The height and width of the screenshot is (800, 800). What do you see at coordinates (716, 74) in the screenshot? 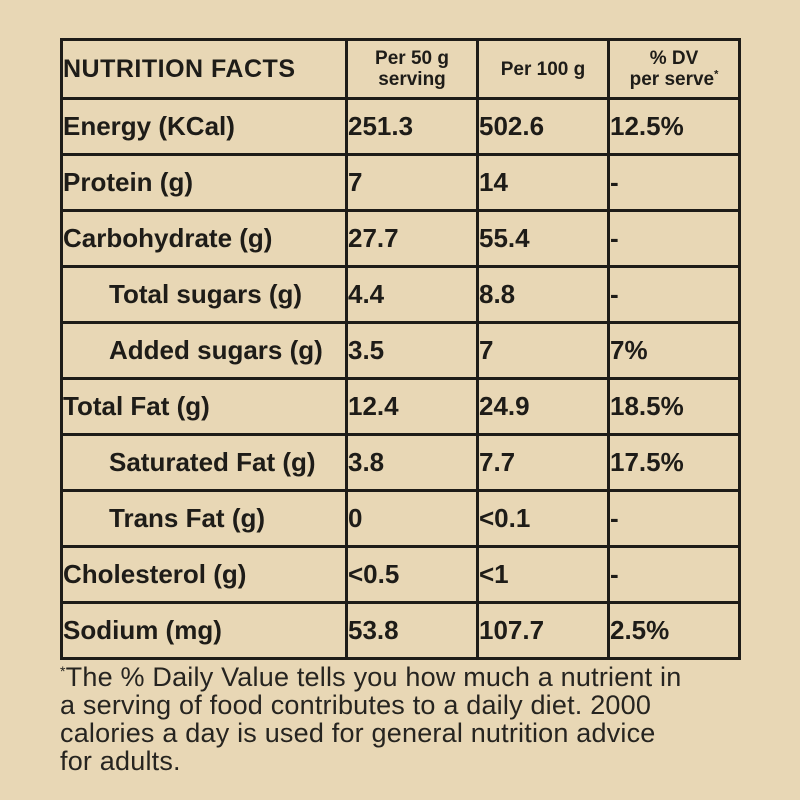
I see `dv-asterisk: *` at bounding box center [716, 74].